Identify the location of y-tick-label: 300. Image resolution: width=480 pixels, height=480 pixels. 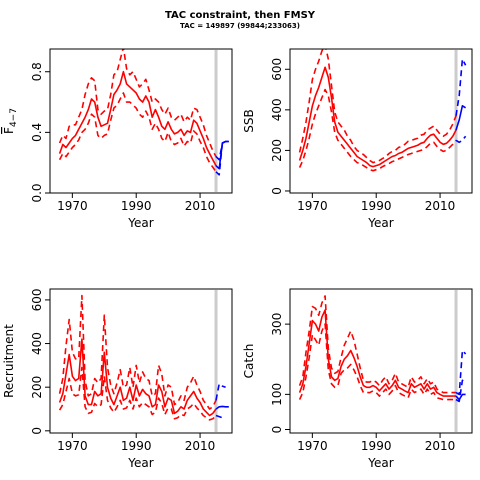
(277, 324).